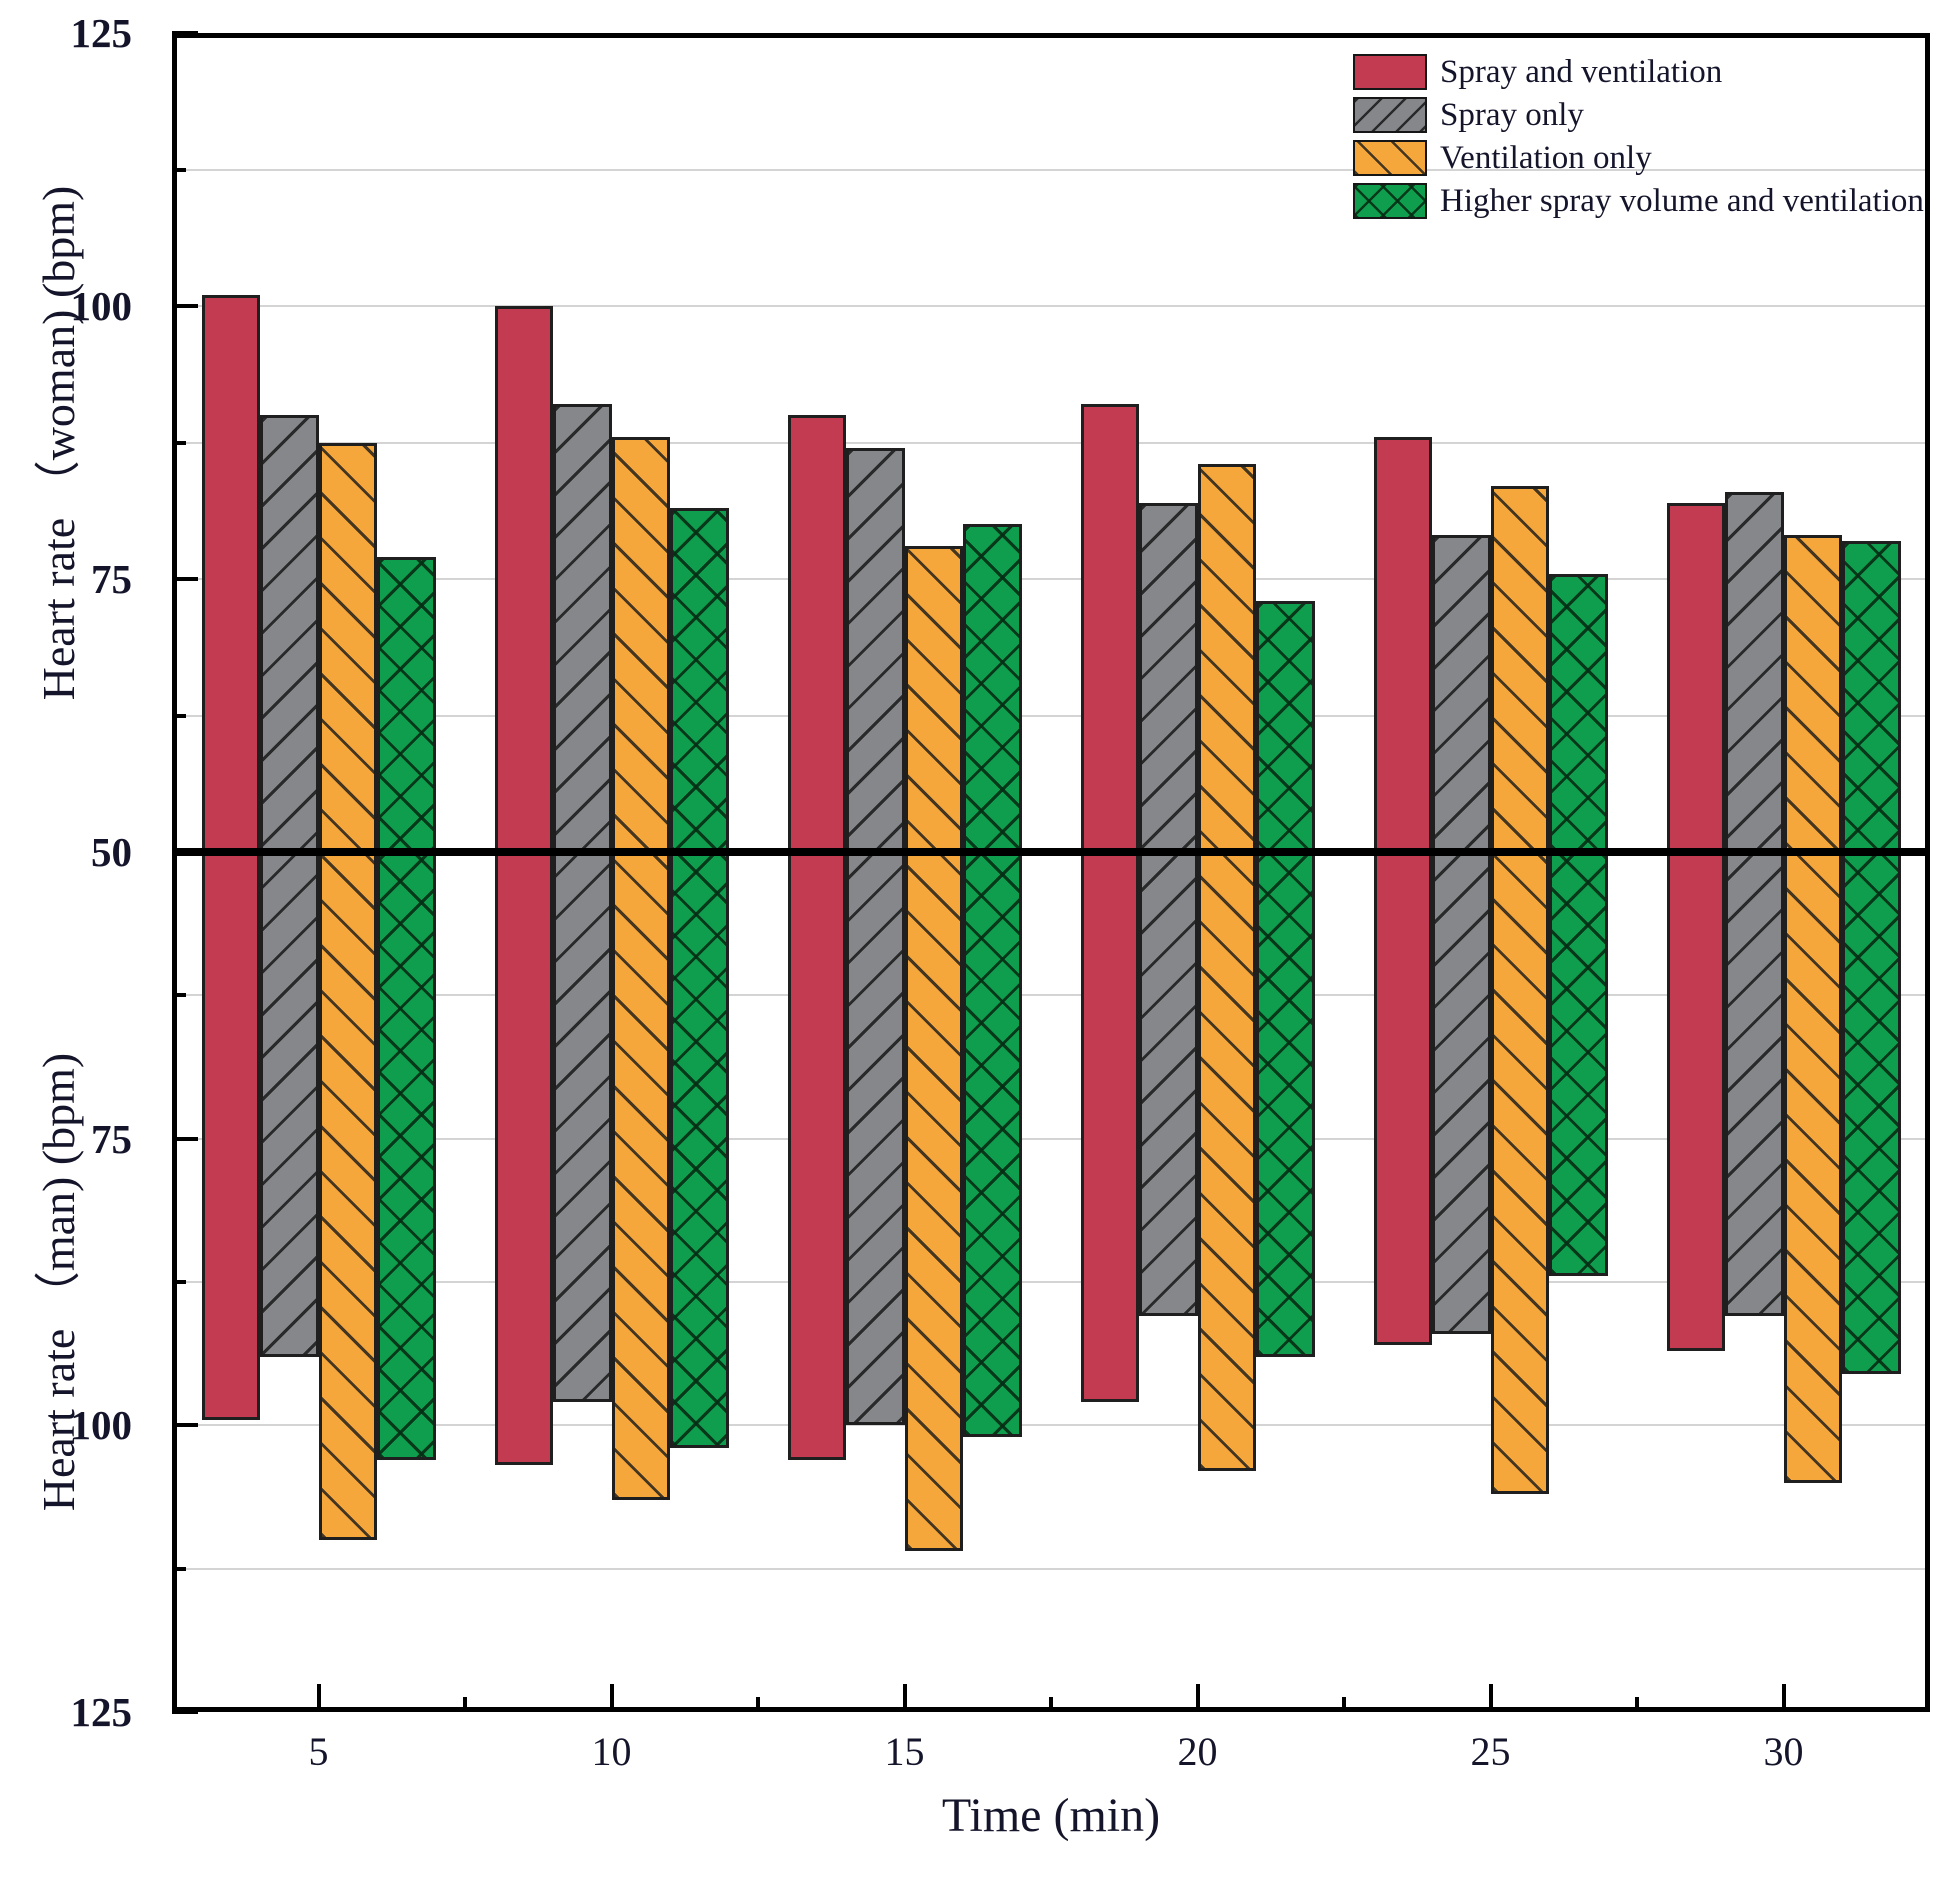 The width and height of the screenshot is (1948, 1885). I want to click on bar-ventilation-only-20min, so click(1226, 968).